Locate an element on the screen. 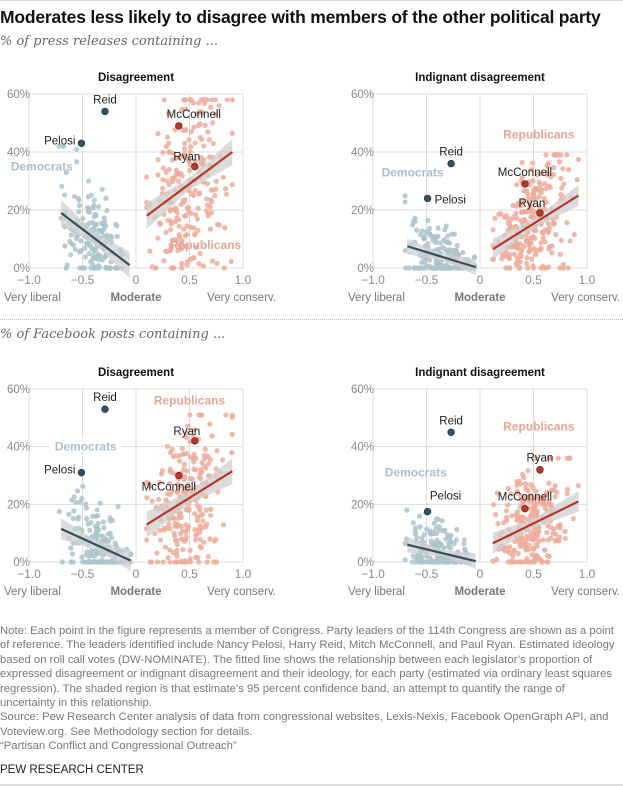 The width and height of the screenshot is (623, 786). y-tick-label: 40% is located at coordinates (18, 153).